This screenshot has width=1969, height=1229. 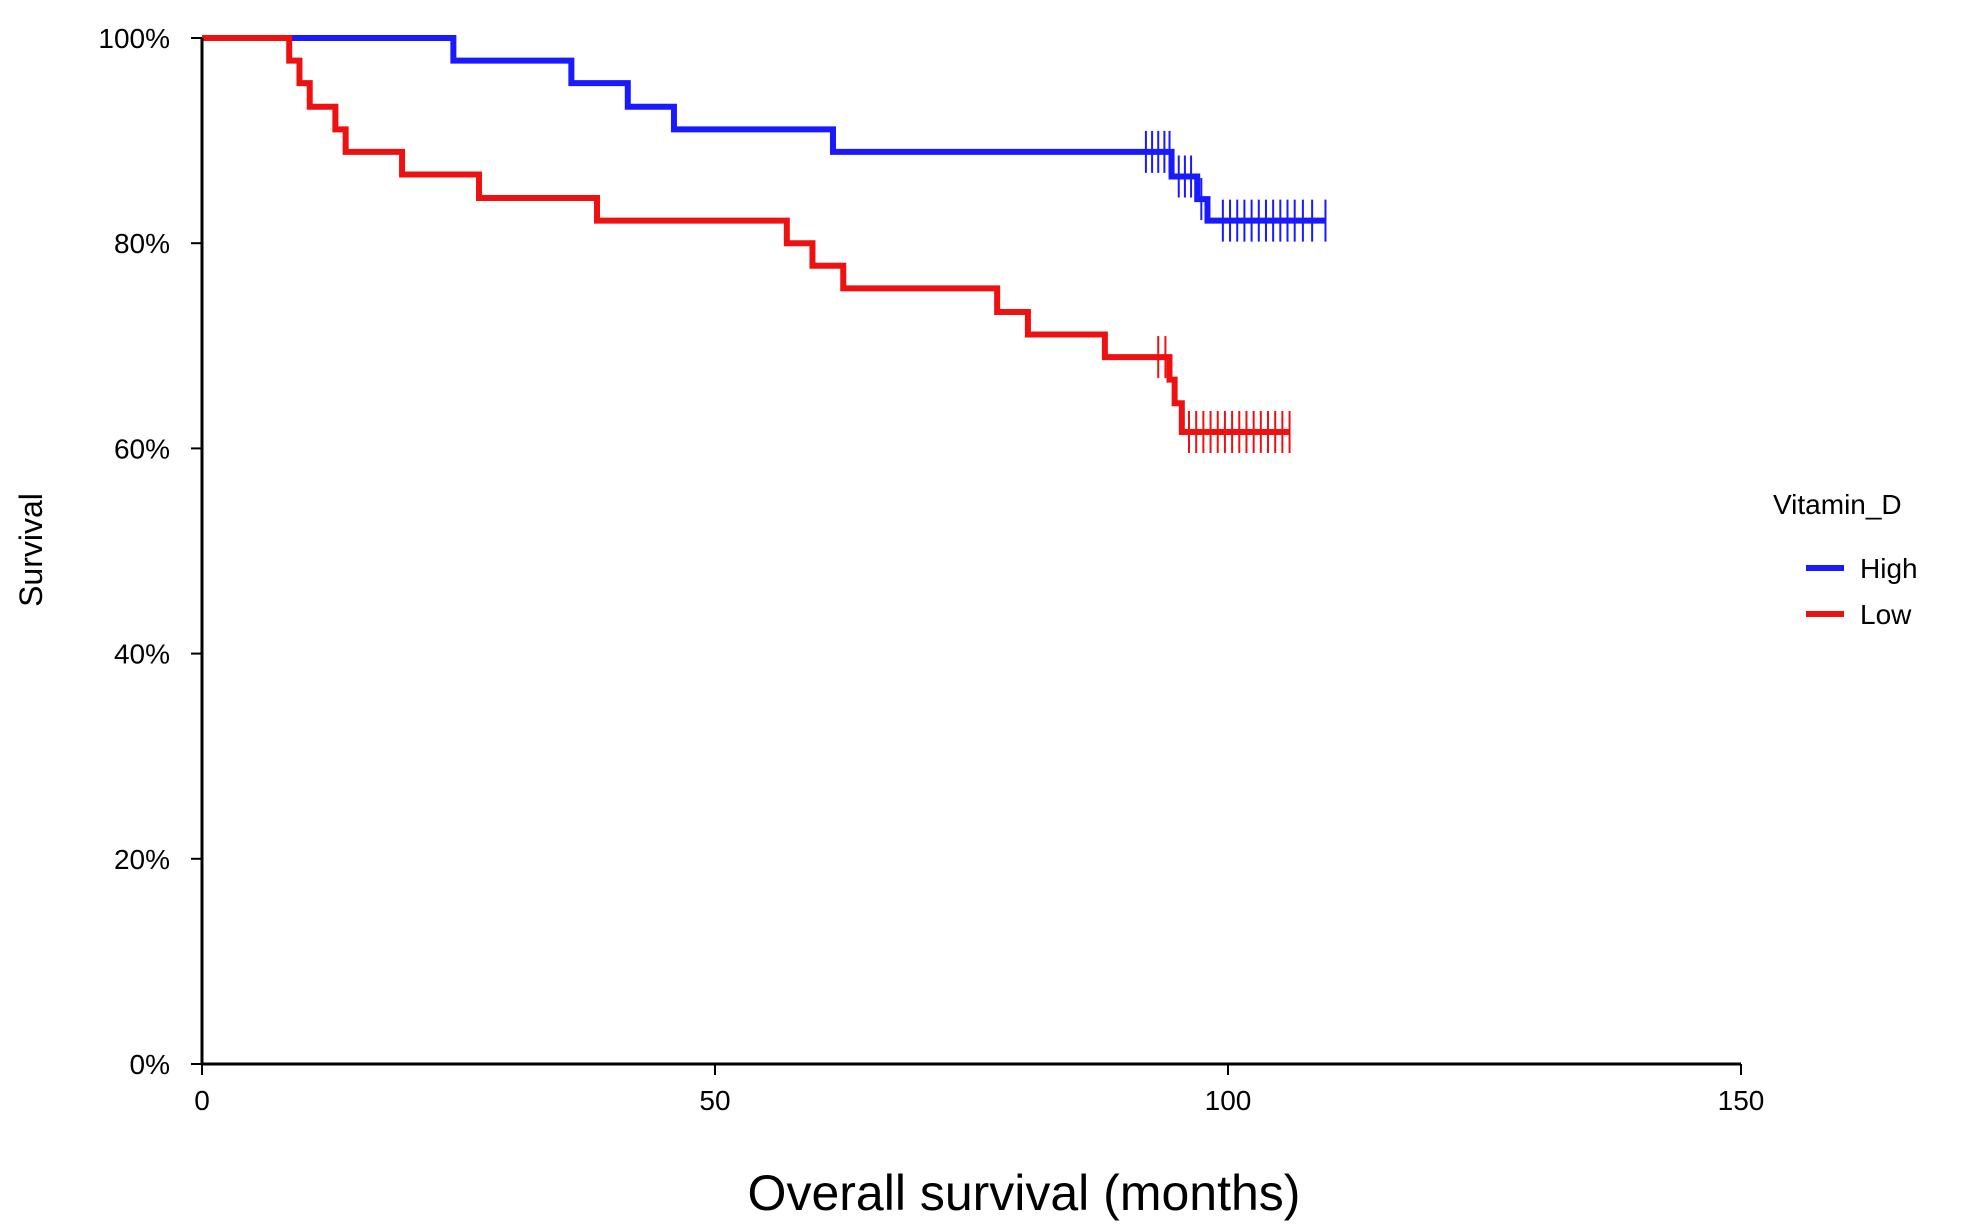 What do you see at coordinates (142, 243) in the screenshot?
I see `y-tick-label: 80%` at bounding box center [142, 243].